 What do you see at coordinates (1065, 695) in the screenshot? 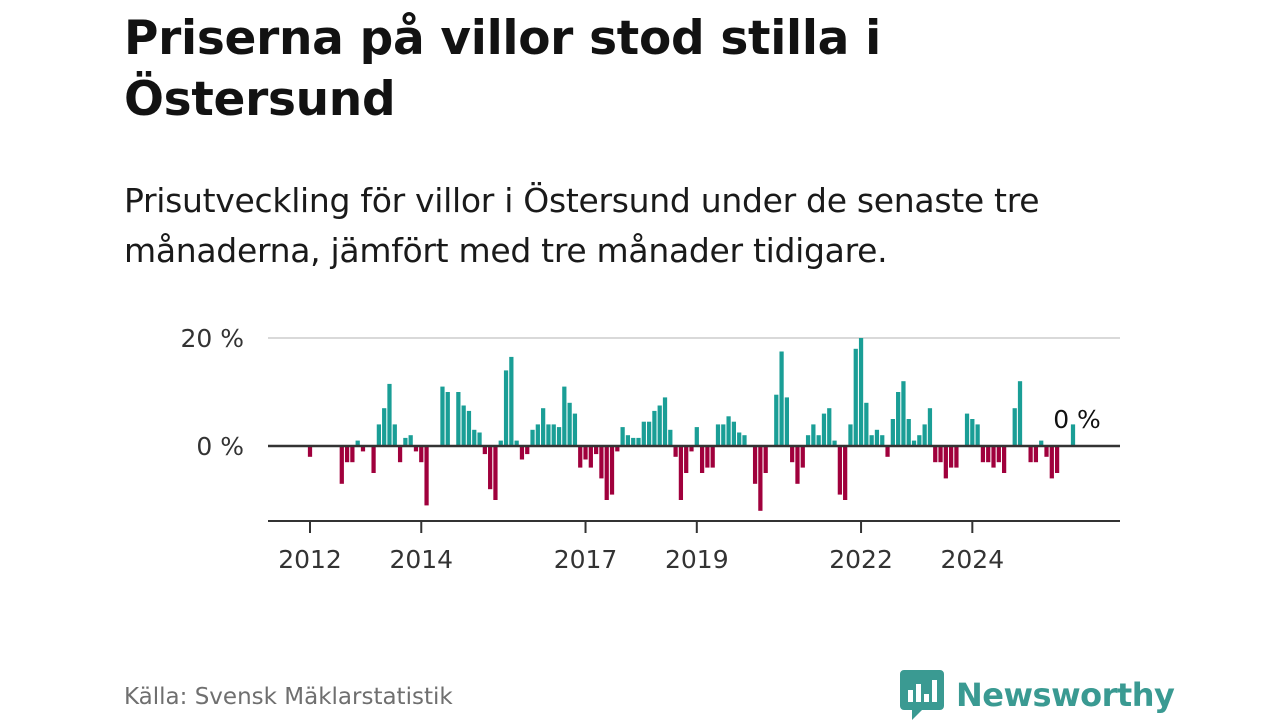
I see `brand-name: Newsworthy` at bounding box center [1065, 695].